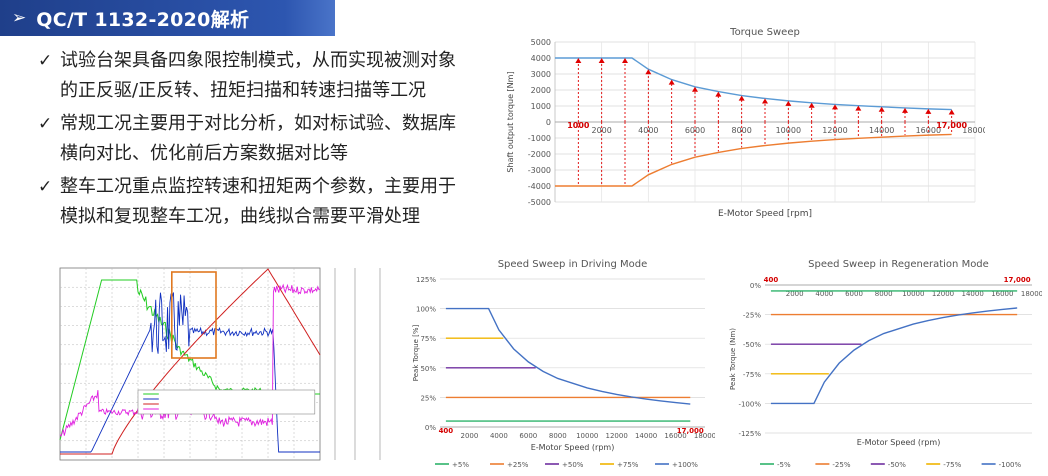 This screenshot has width=1048, height=476. What do you see at coordinates (539, 170) in the screenshot?
I see `y-tick-label: -3000` at bounding box center [539, 170].